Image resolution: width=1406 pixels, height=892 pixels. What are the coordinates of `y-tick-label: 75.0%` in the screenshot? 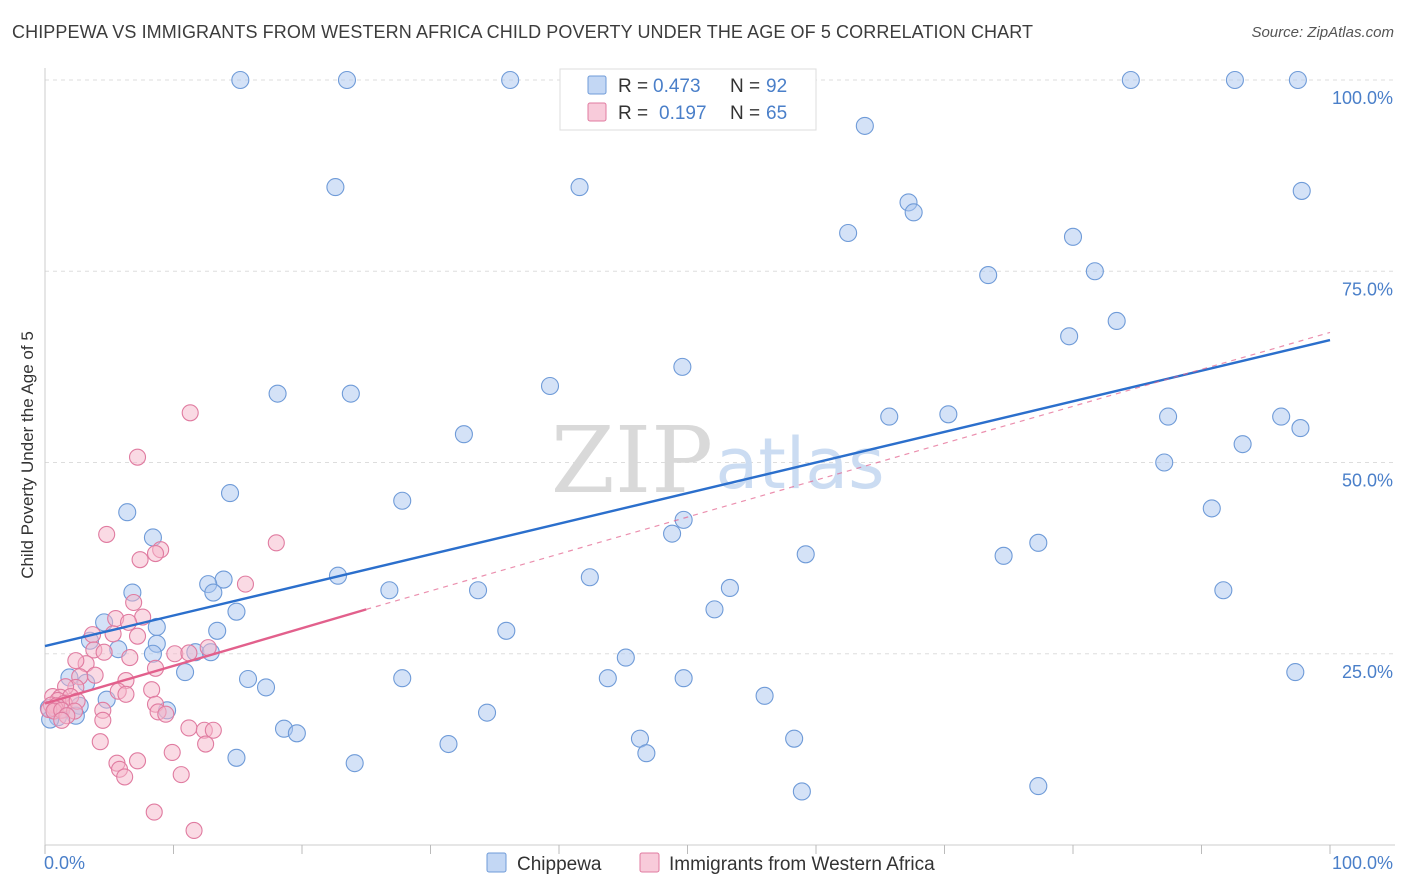 It's located at (1367, 289).